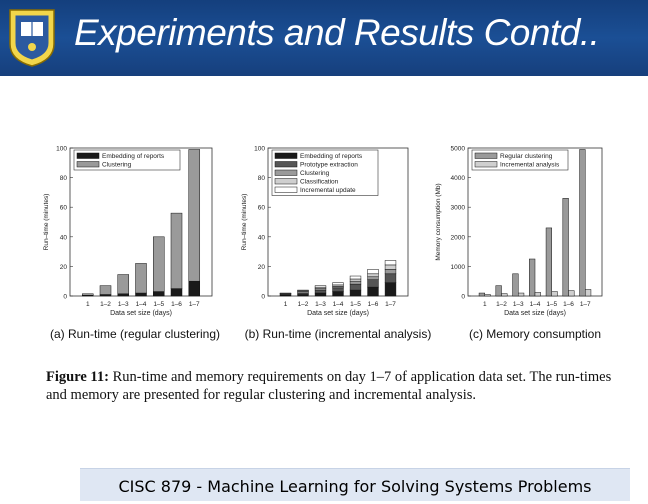  I want to click on x-tick-label: 1–4, so click(141, 304).